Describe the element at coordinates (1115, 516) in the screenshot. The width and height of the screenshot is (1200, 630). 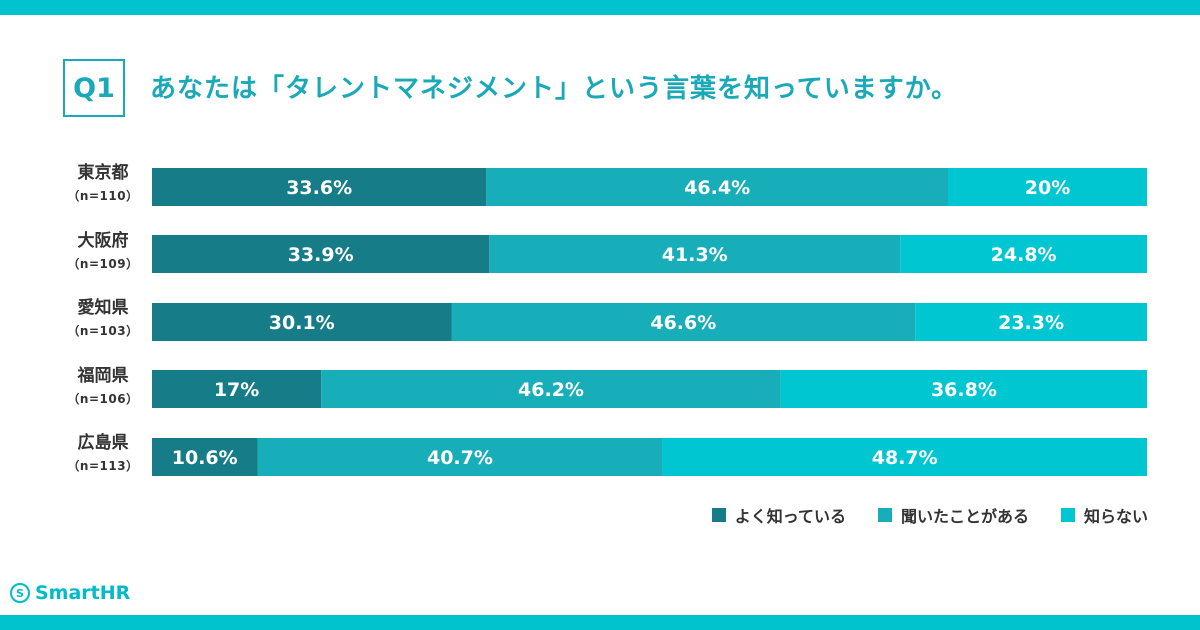
I see `legend-label: 知らない` at that location.